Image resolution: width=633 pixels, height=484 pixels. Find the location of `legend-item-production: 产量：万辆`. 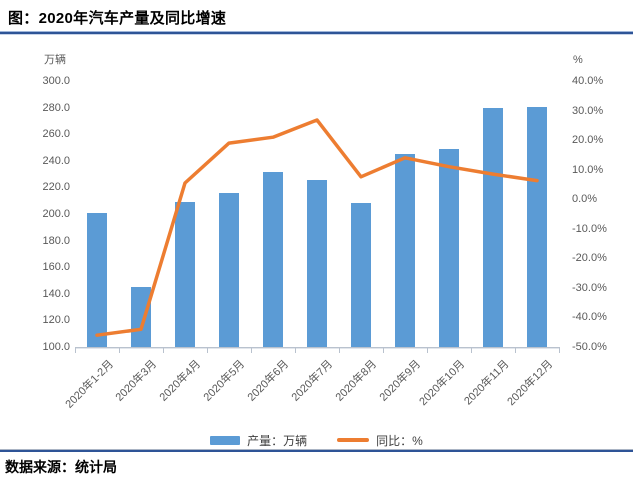

legend-item-production: 产量：万辆 is located at coordinates (258, 440).